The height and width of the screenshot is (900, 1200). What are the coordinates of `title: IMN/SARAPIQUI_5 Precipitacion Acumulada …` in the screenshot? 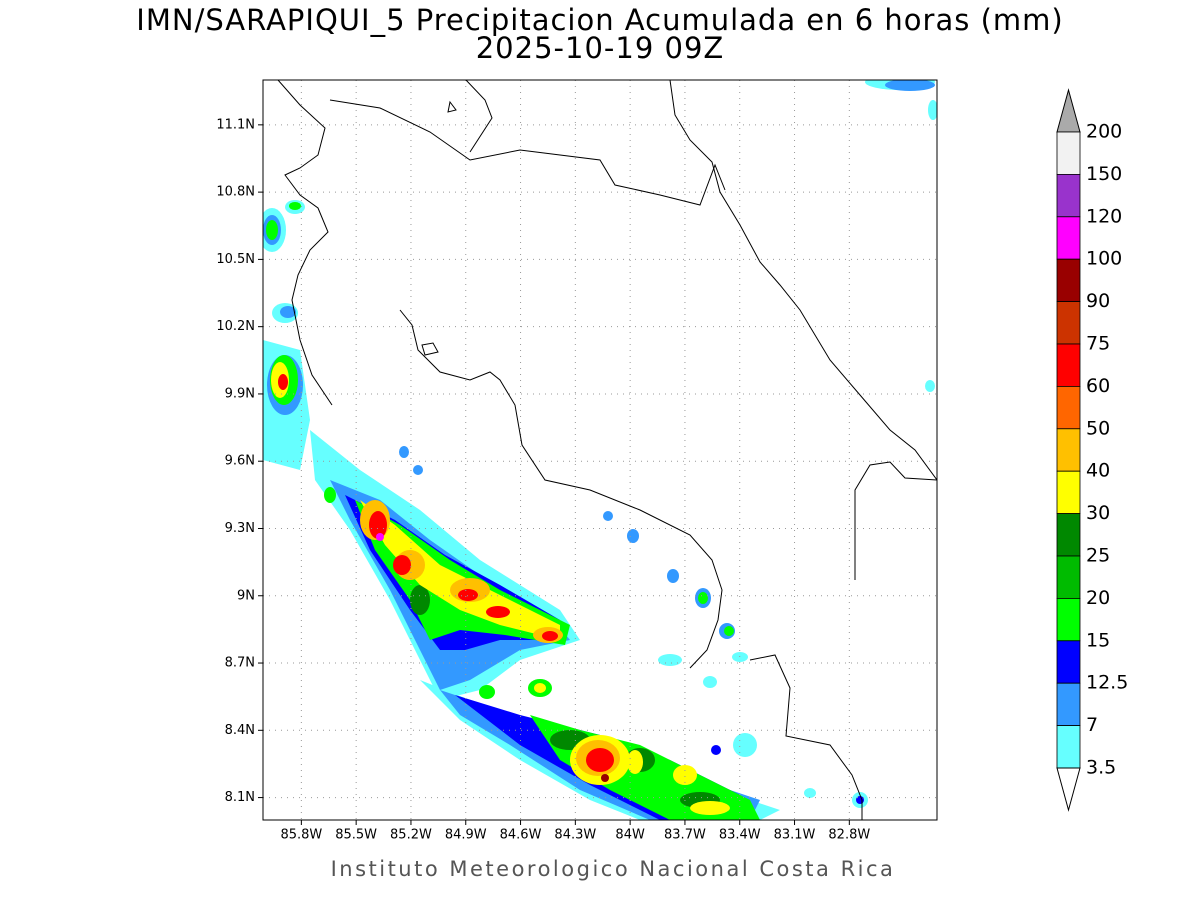 It's located at (599, 20).